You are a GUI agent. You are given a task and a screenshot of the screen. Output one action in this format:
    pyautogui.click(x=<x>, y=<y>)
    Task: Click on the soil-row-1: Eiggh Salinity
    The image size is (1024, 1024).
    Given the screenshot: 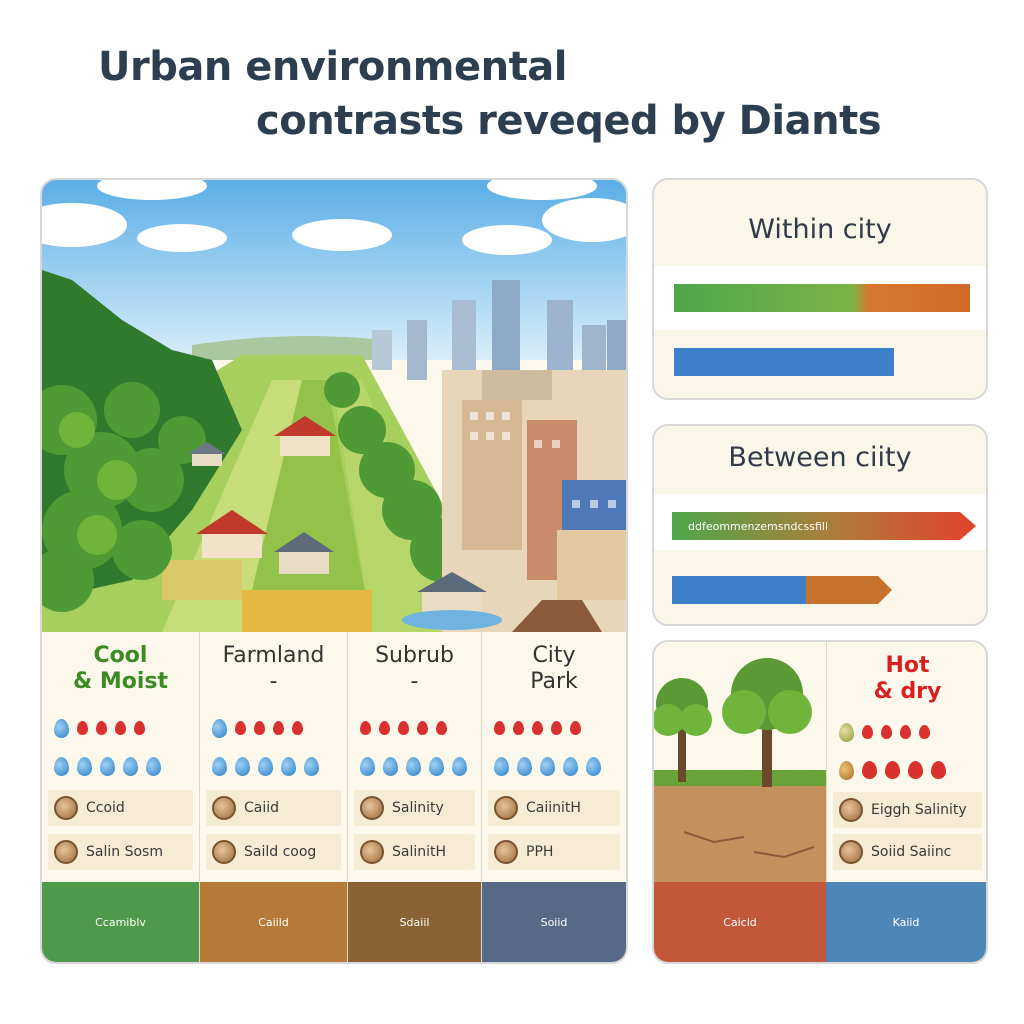 What is the action you would take?
    pyautogui.click(x=907, y=810)
    